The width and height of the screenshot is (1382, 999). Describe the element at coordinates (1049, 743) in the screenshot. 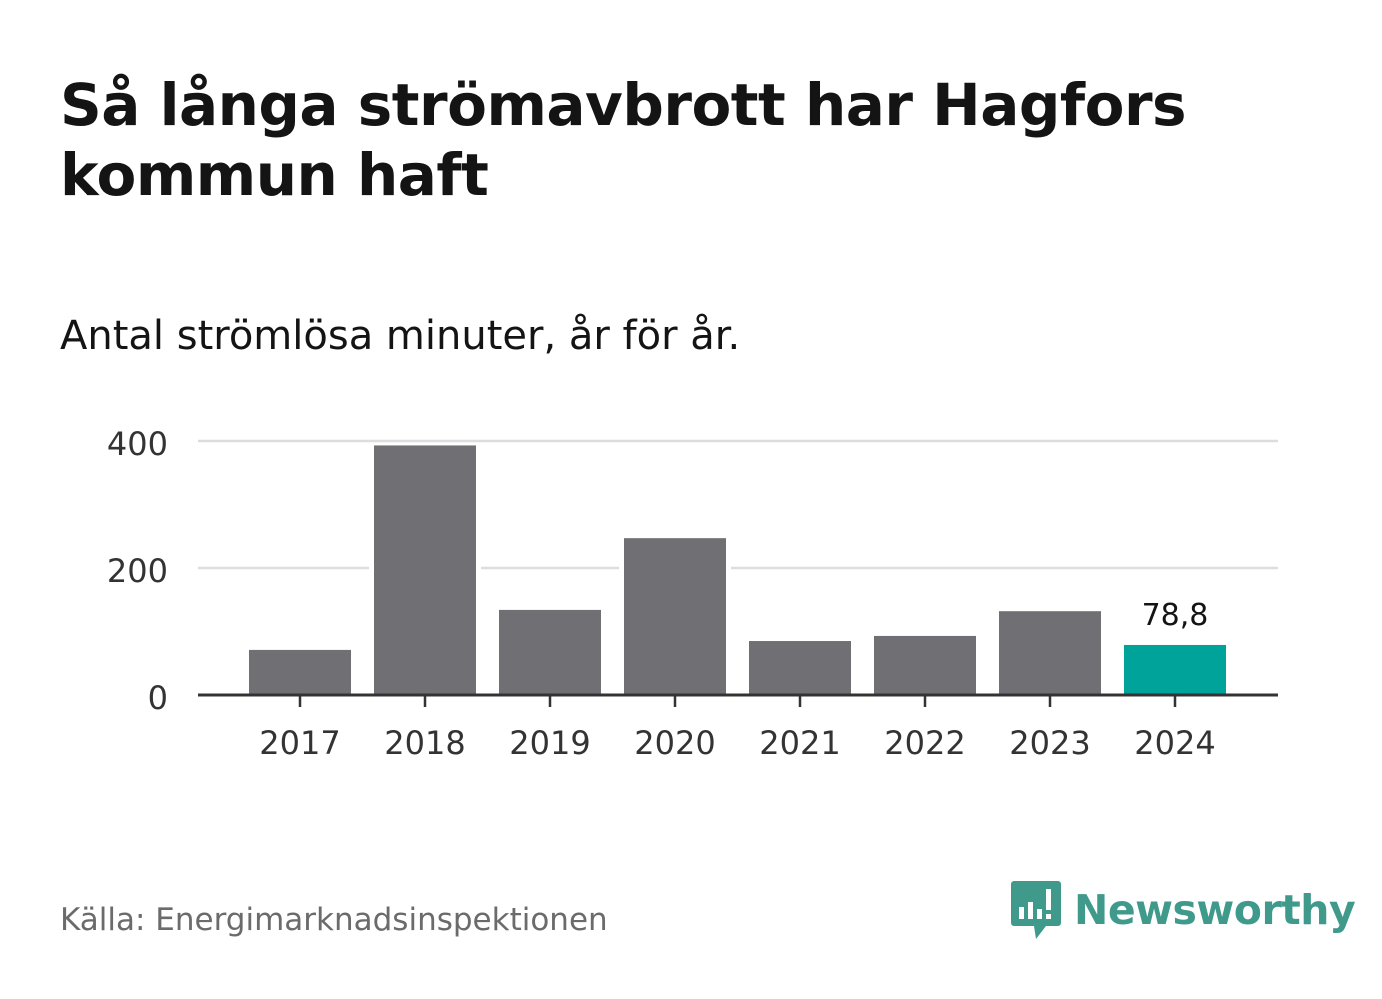

I see `x-tick-label: 2023` at that location.